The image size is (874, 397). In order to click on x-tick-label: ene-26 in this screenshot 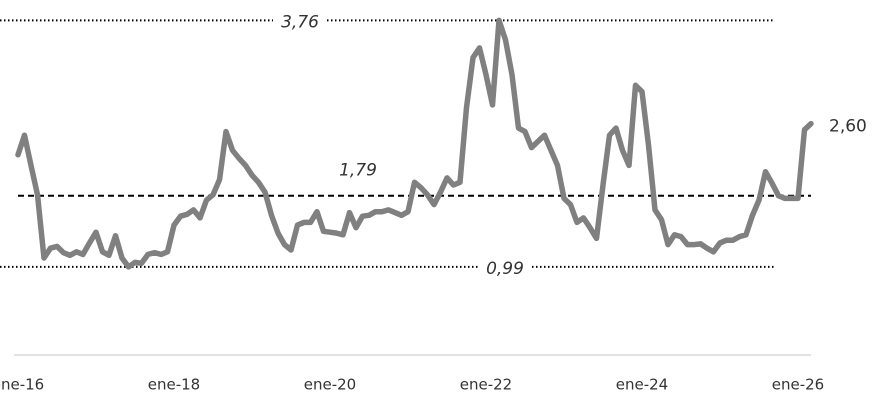, I will do `click(798, 385)`.